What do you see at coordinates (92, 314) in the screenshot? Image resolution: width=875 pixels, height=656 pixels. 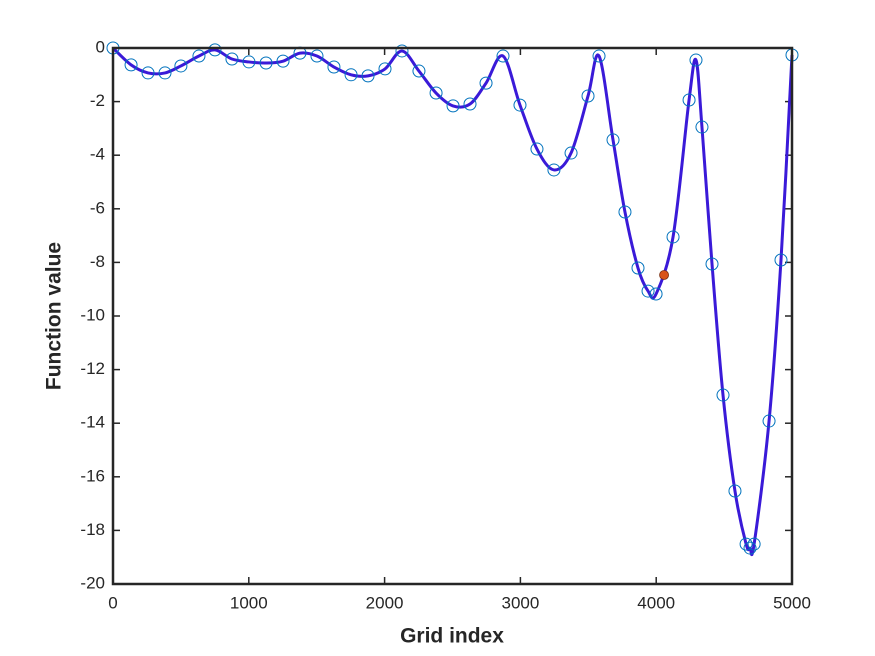 I see `y-tick-label: -10` at bounding box center [92, 314].